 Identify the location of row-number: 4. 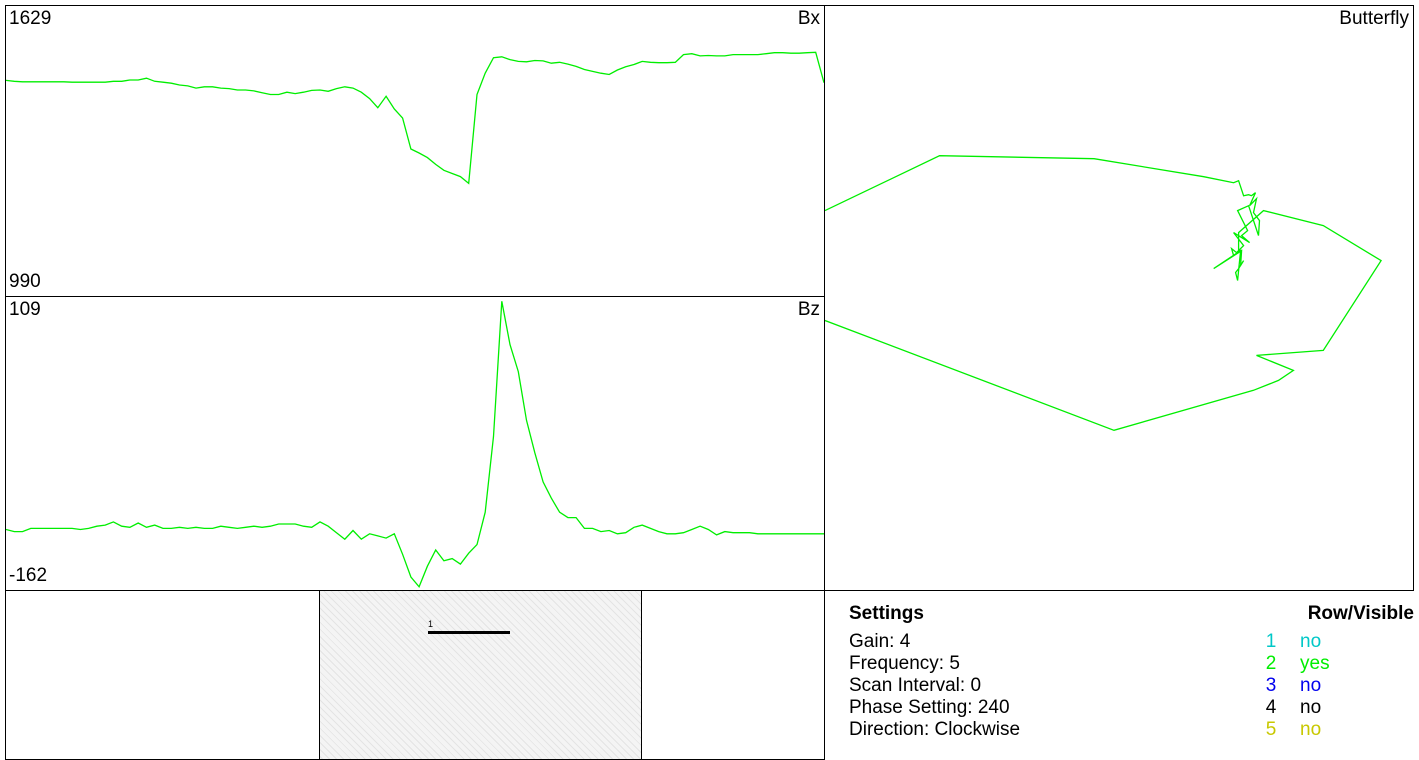
(1271, 707).